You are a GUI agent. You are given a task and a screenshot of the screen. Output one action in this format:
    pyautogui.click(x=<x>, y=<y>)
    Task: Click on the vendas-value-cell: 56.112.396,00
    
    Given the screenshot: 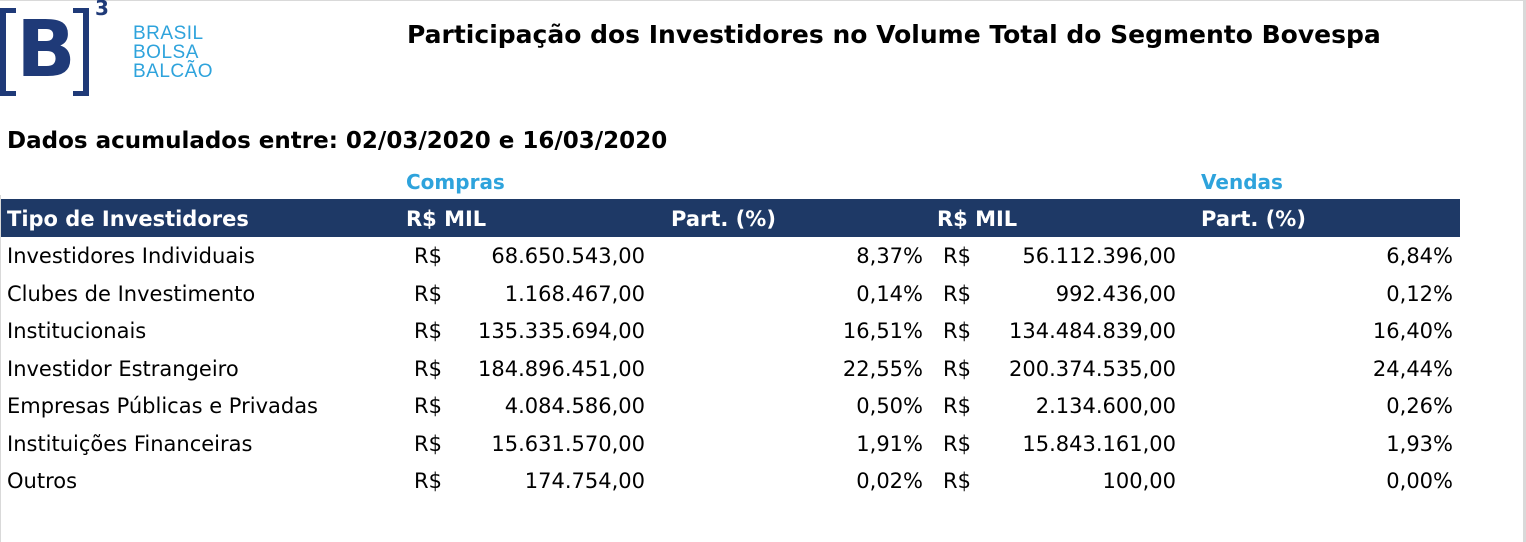 What is the action you would take?
    pyautogui.click(x=1099, y=256)
    